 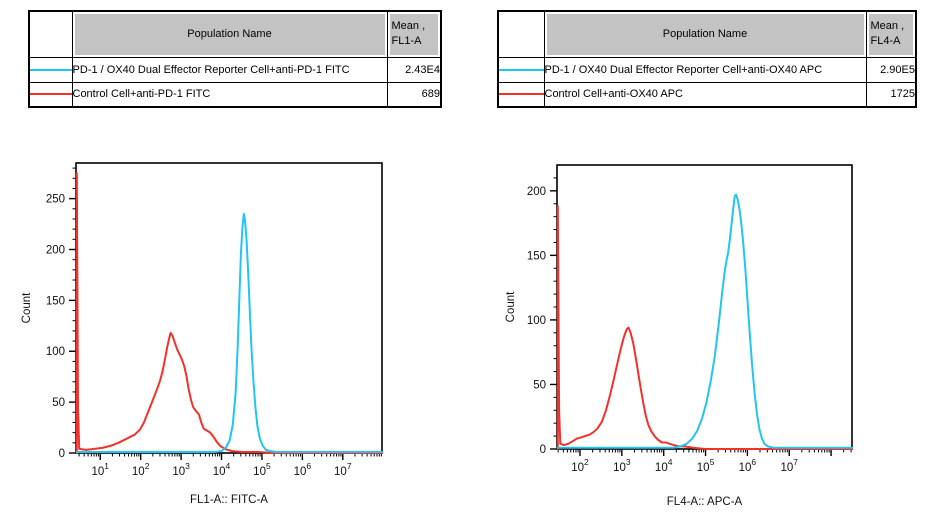 I want to click on mean-value: 2.90E5, so click(x=891, y=69).